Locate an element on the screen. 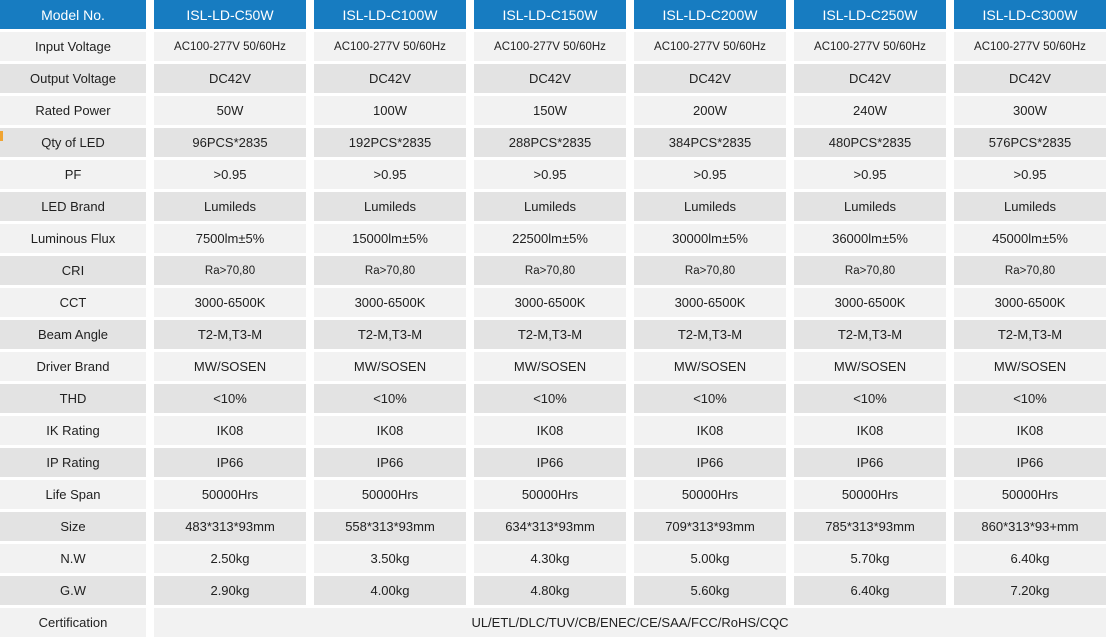 The height and width of the screenshot is (637, 1106). table-cell: 5.00kg is located at coordinates (710, 558).